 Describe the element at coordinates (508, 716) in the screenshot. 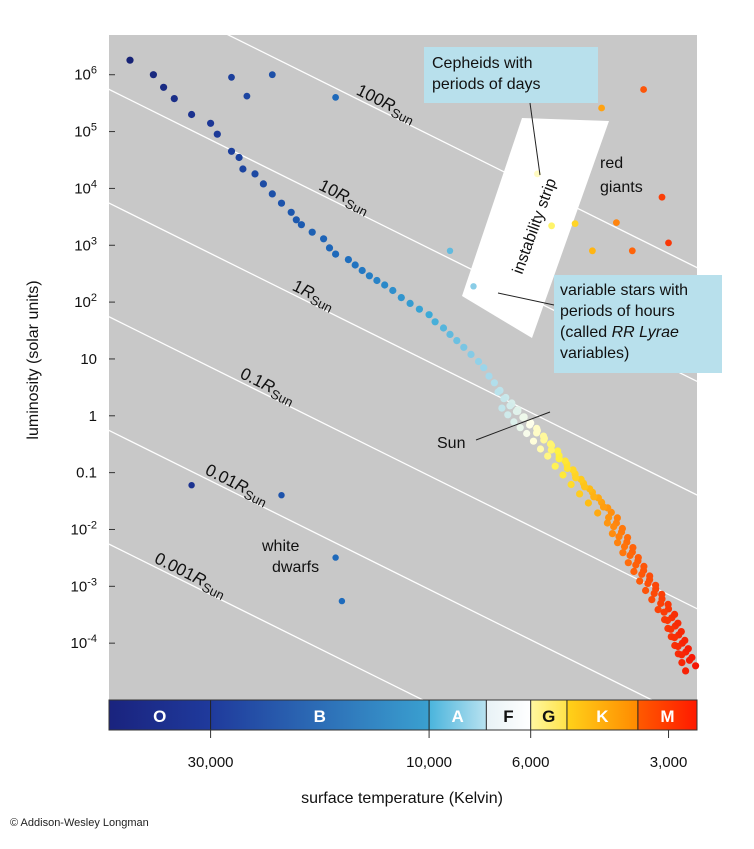

I see `spectral-class-label: F` at that location.